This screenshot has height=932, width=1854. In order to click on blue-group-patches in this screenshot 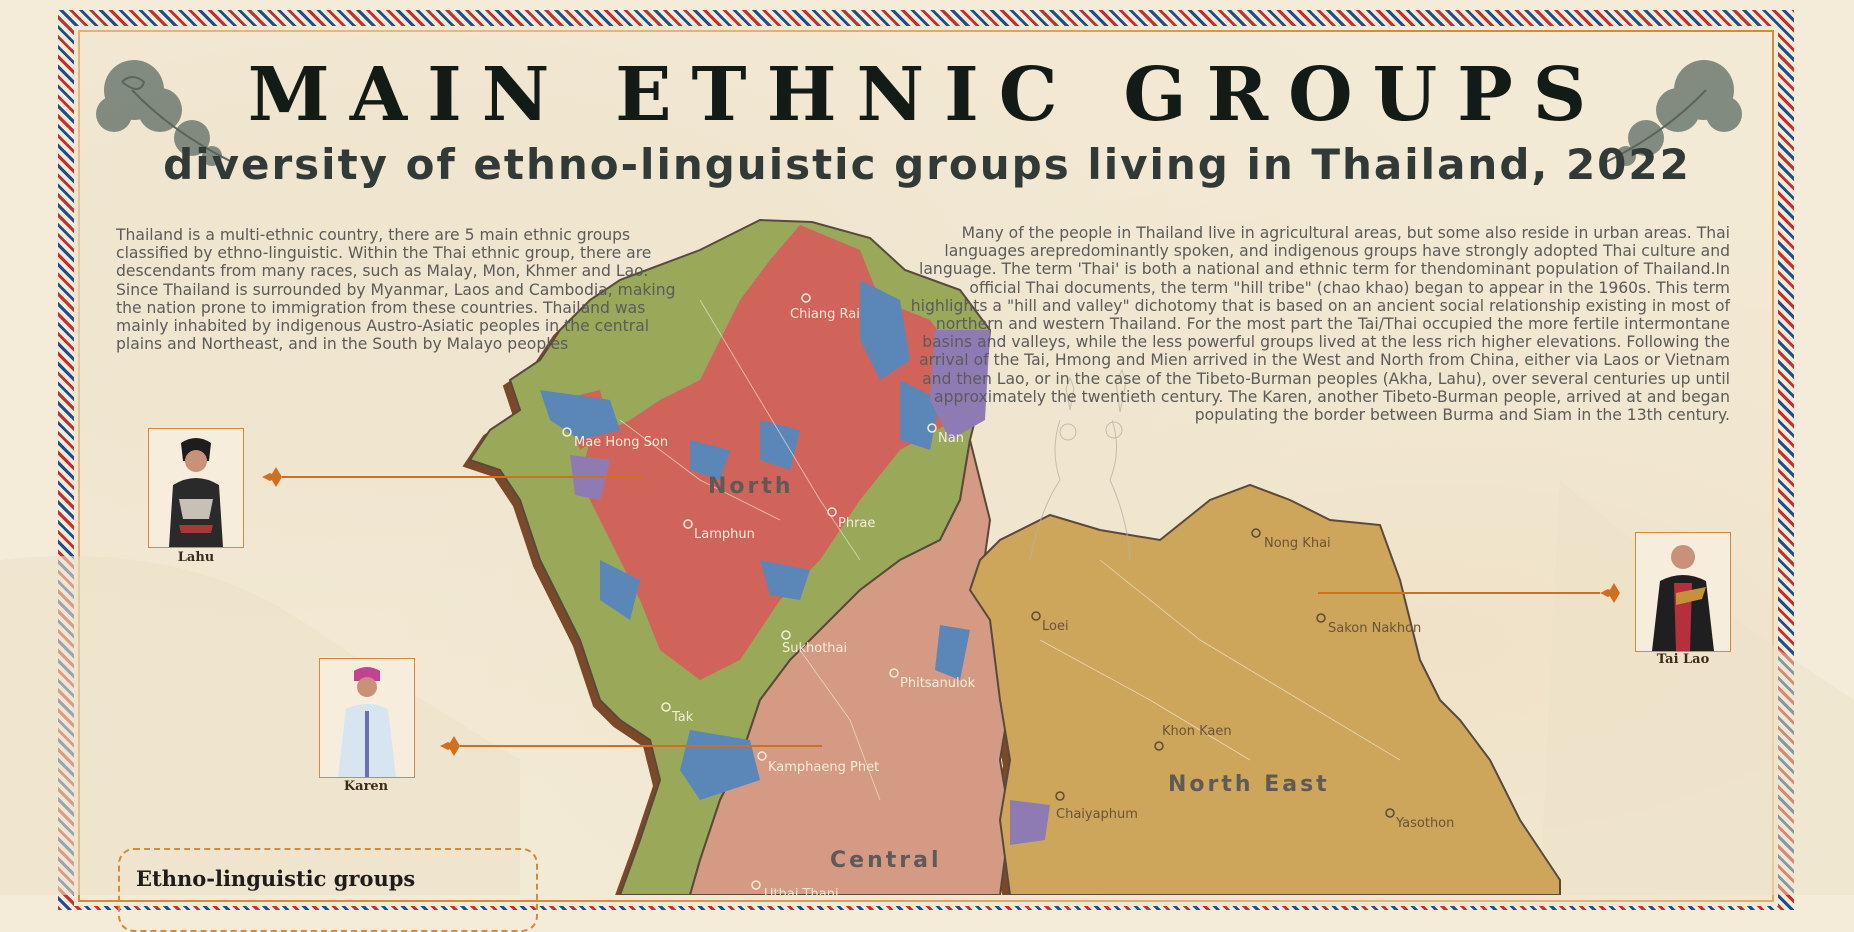, I will do `click(755, 540)`.